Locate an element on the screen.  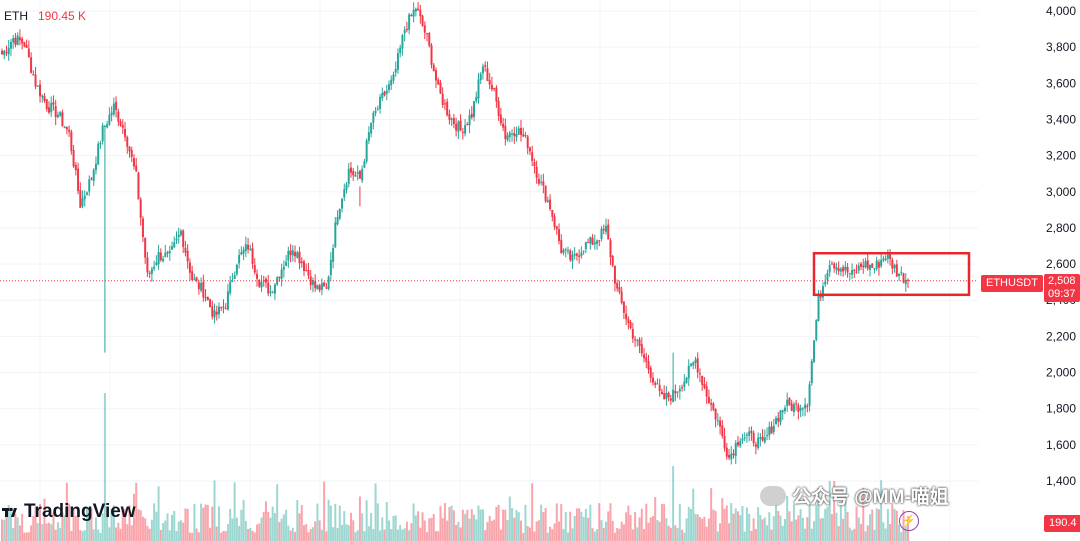
symbol-tag: ETHUSDT is located at coordinates (1012, 283).